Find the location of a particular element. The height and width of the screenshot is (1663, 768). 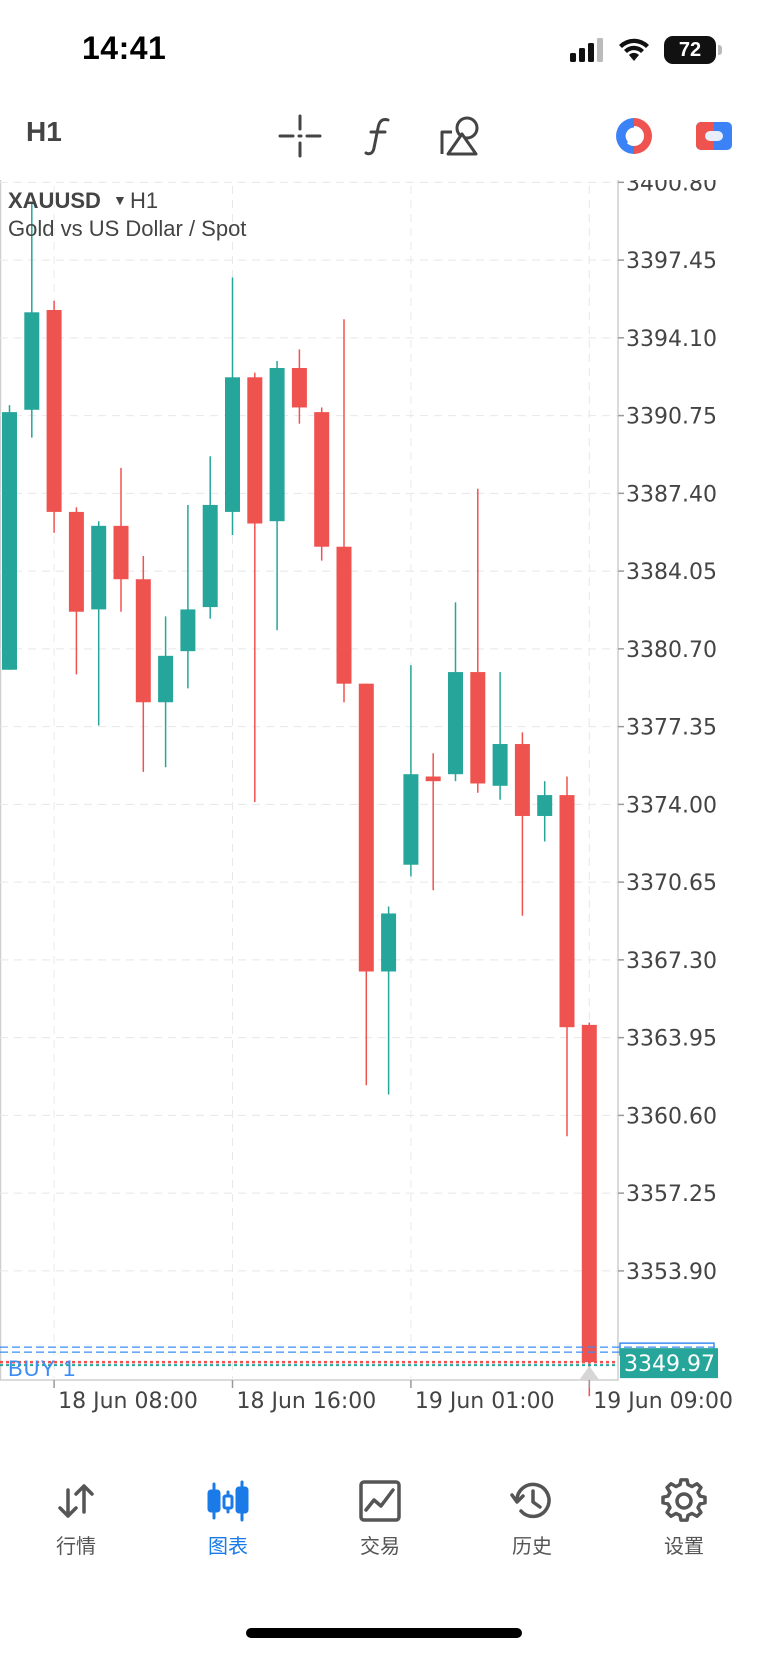

y-tick-label: 3360.60 is located at coordinates (671, 1116).